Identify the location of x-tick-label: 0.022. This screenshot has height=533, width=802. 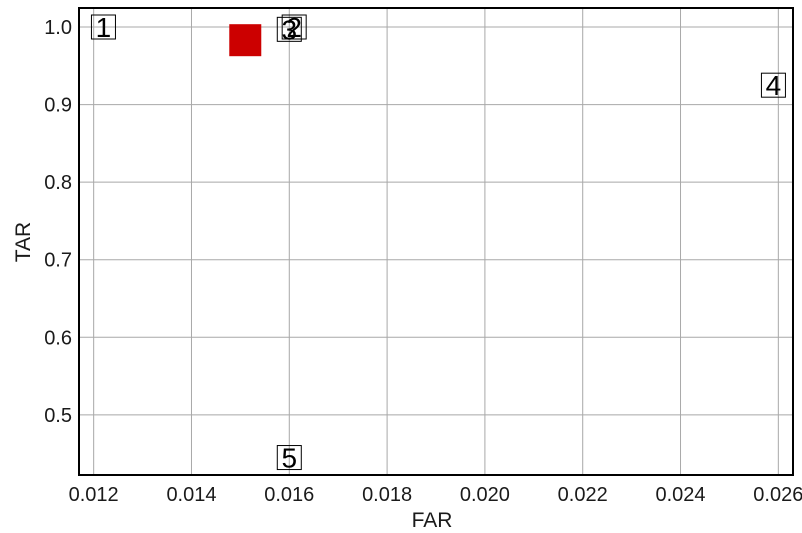
(583, 495).